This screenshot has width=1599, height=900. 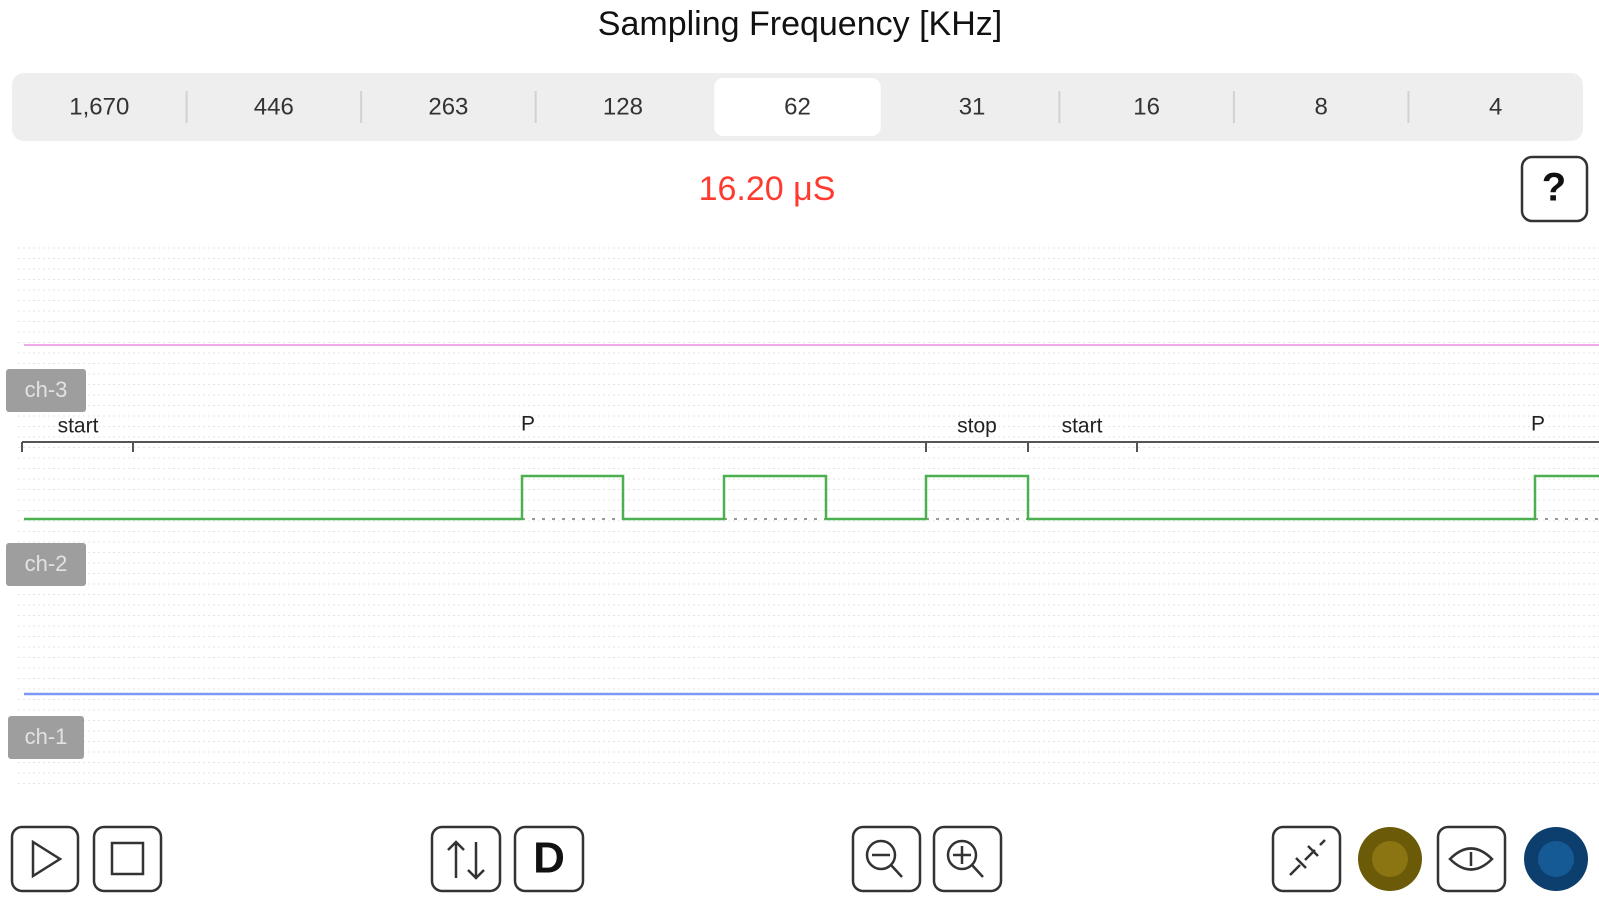 What do you see at coordinates (810, 432) in the screenshot?
I see `protocol-decoder: start P stop start P` at bounding box center [810, 432].